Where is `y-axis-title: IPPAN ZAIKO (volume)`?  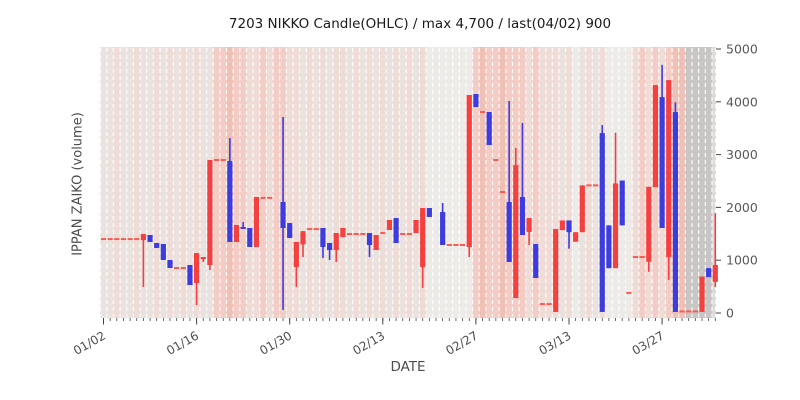 y-axis-title: IPPAN ZAIKO (volume) is located at coordinates (78, 184).